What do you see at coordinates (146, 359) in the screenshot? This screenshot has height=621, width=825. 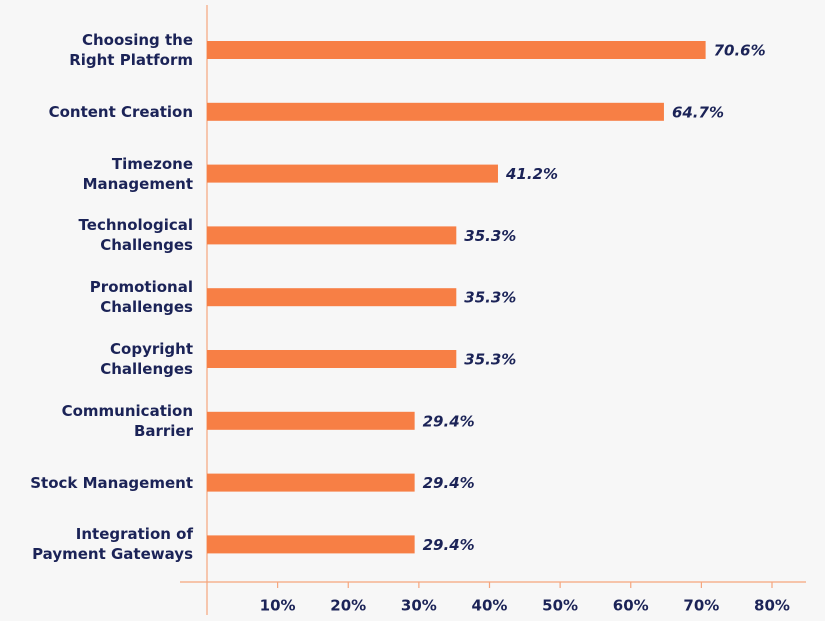 I see `category-label: Copyright Challenges` at bounding box center [146, 359].